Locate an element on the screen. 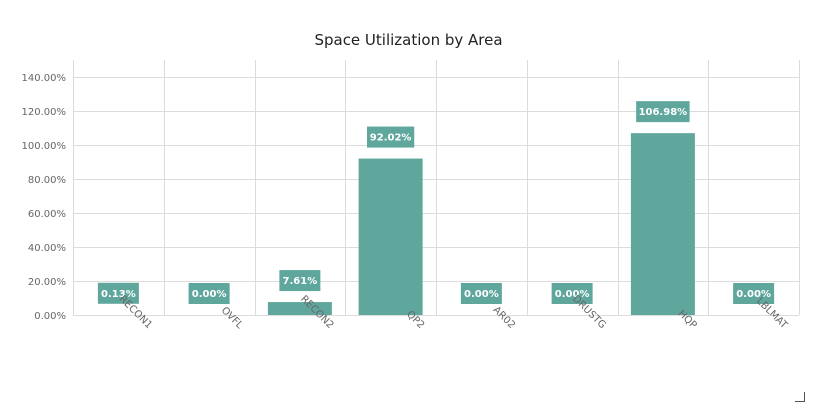  y-tick-label: 0.00% is located at coordinates (50, 316).